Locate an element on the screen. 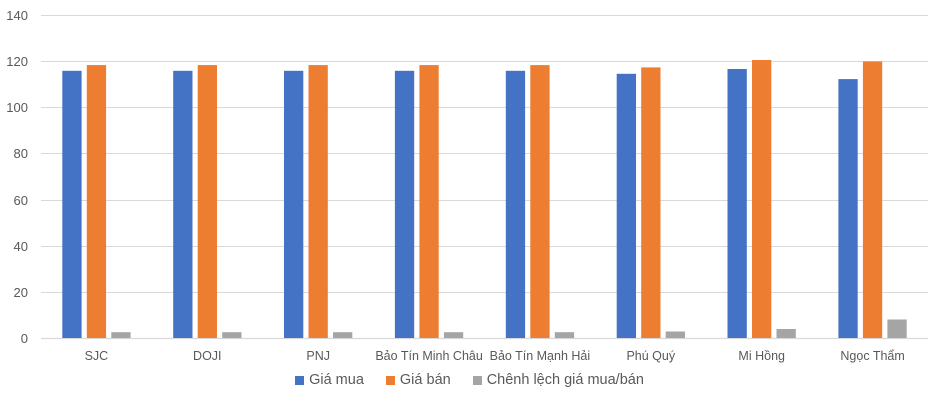 The image size is (939, 408). y-tick-label: 0 is located at coordinates (24, 338).